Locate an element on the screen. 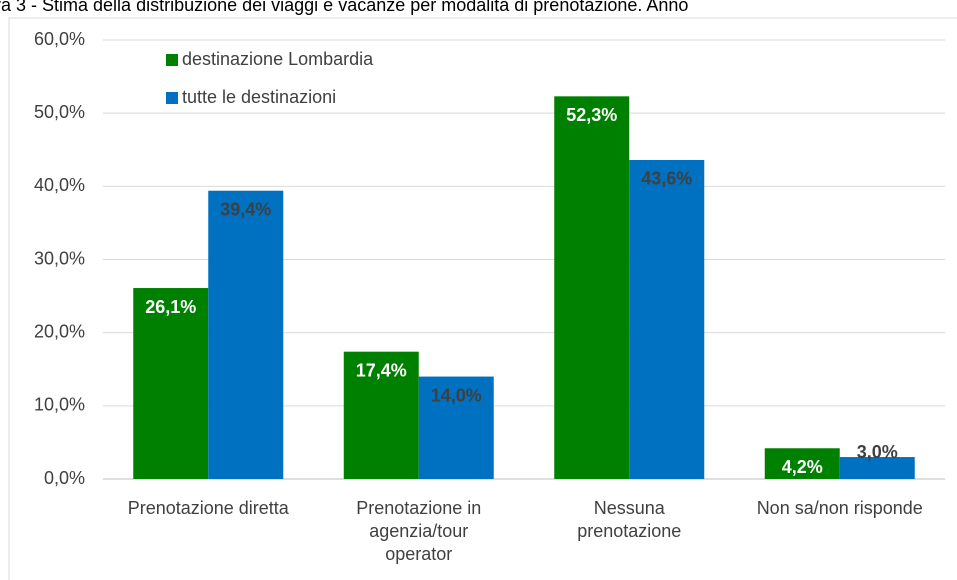 This screenshot has height=580, width=957. legend-label: destinazione Lombardia is located at coordinates (278, 59).